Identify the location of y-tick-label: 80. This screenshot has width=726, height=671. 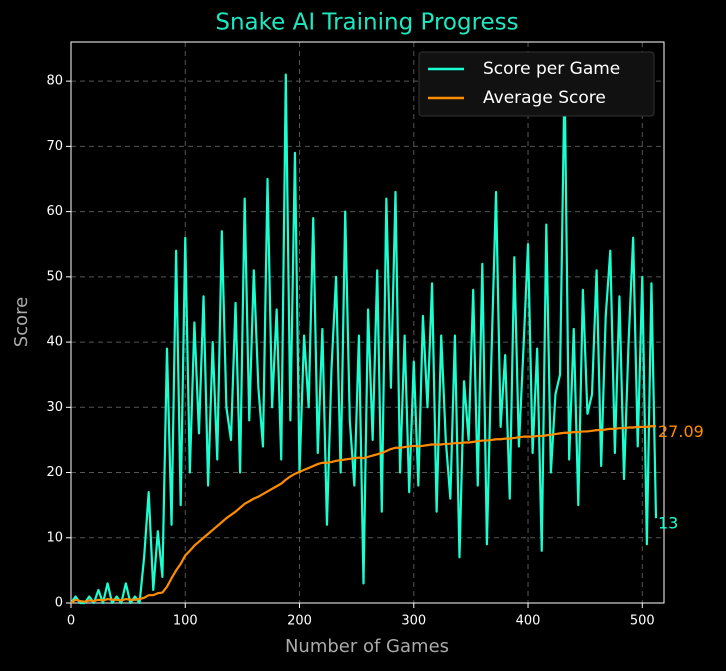
(54, 81).